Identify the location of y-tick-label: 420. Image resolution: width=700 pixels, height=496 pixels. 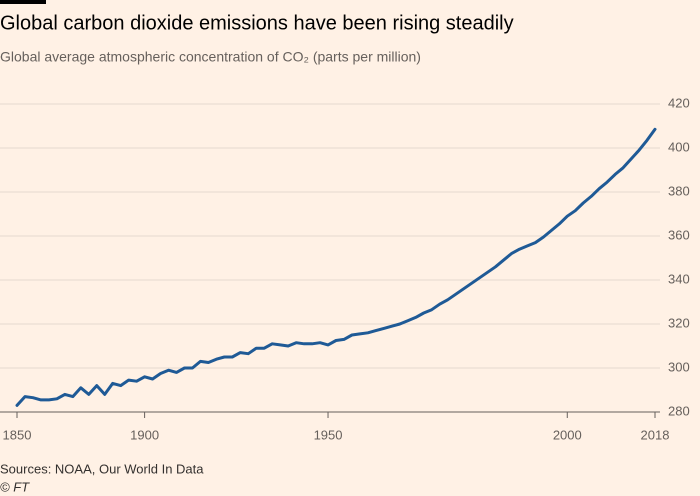
(679, 102).